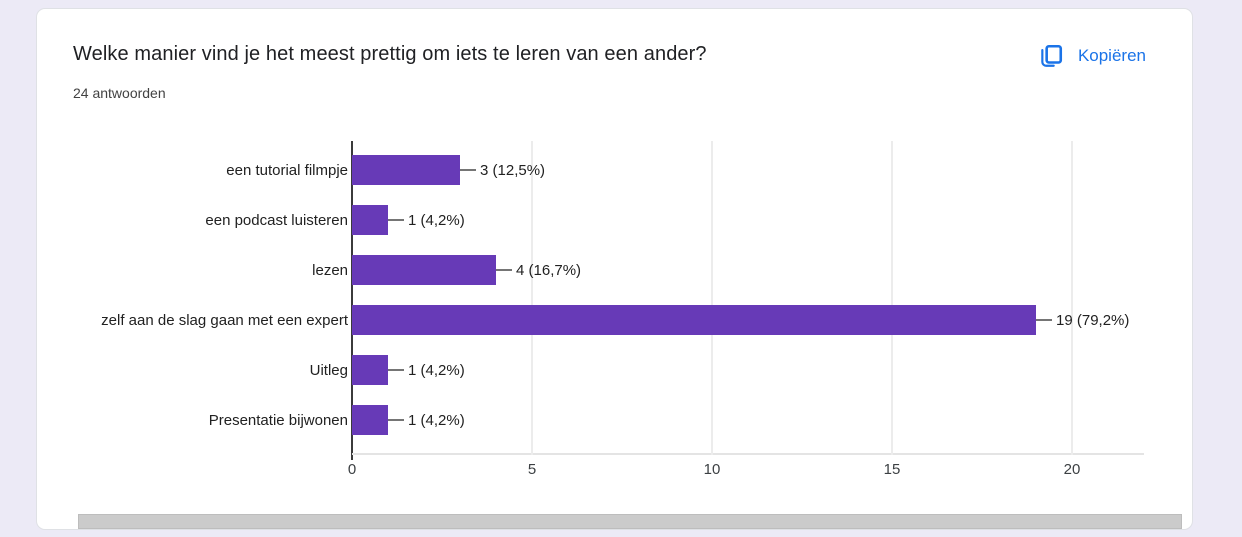  I want to click on bar-row: lezen 4 (16,7%), so click(615, 270).